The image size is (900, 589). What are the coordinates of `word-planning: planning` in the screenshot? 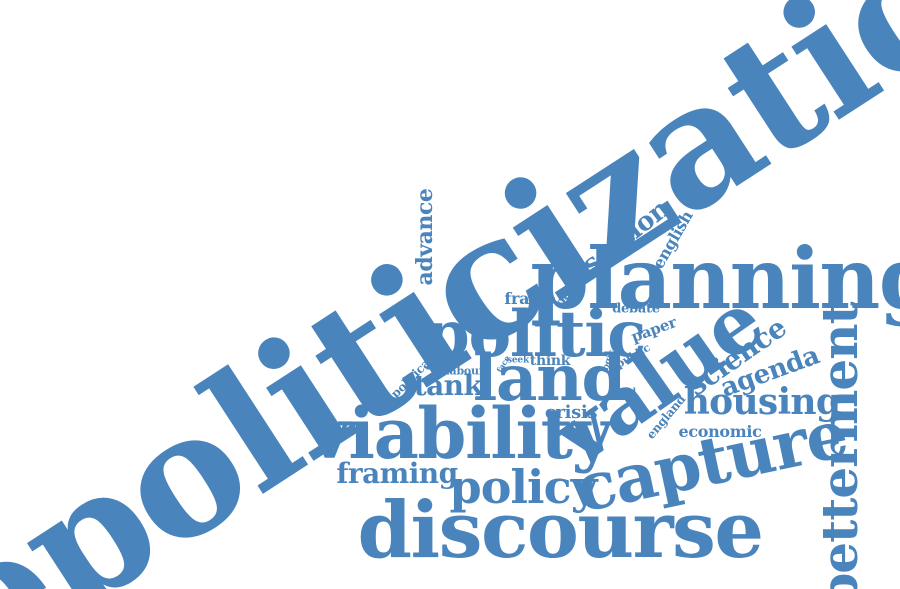 It's located at (715, 278).